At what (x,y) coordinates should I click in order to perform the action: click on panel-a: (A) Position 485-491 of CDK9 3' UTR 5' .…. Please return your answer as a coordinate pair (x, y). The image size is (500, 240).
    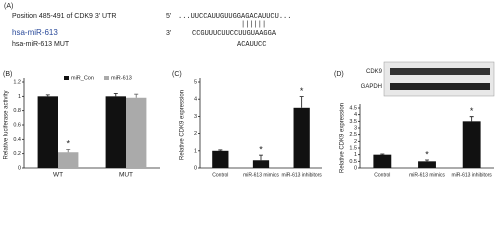
    Looking at the image, I should click on (147, 26).